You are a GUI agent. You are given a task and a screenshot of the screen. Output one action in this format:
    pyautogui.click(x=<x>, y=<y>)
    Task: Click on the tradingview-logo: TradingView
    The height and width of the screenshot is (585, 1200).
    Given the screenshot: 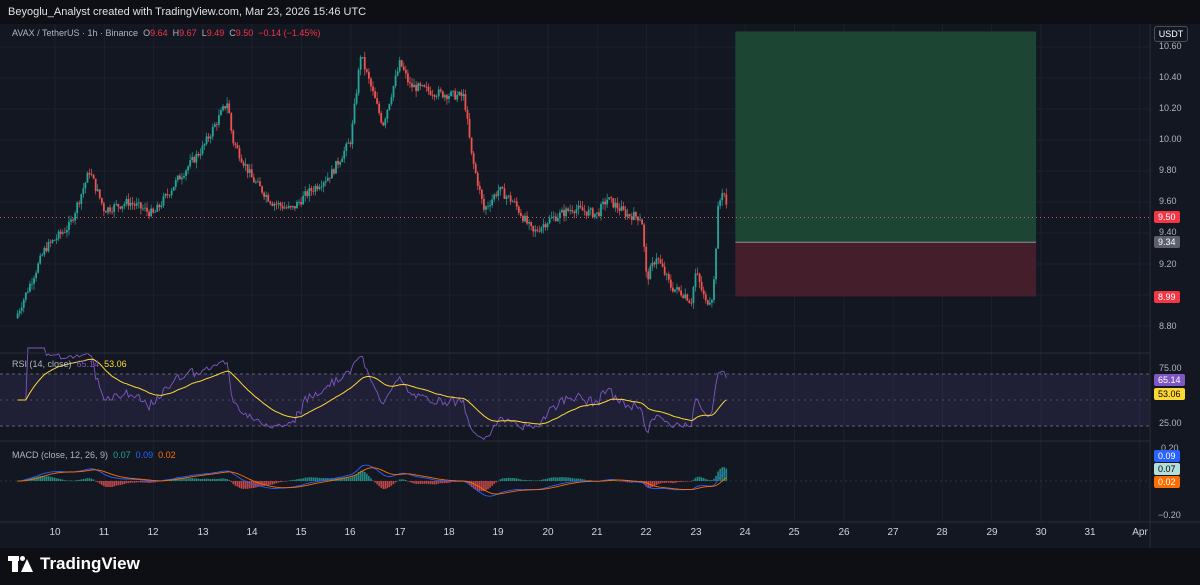 What is the action you would take?
    pyautogui.click(x=74, y=564)
    